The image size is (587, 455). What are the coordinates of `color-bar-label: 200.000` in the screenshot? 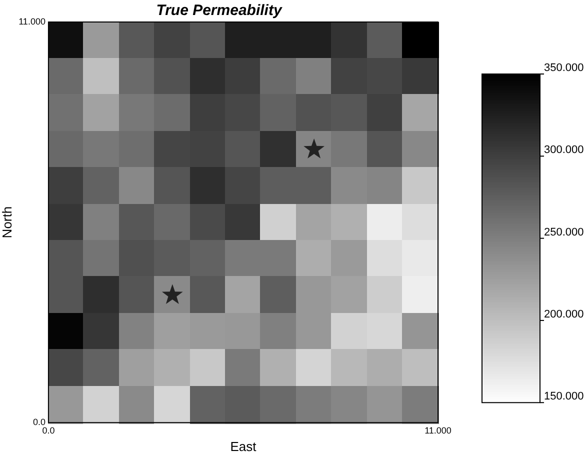 It's located at (564, 314).